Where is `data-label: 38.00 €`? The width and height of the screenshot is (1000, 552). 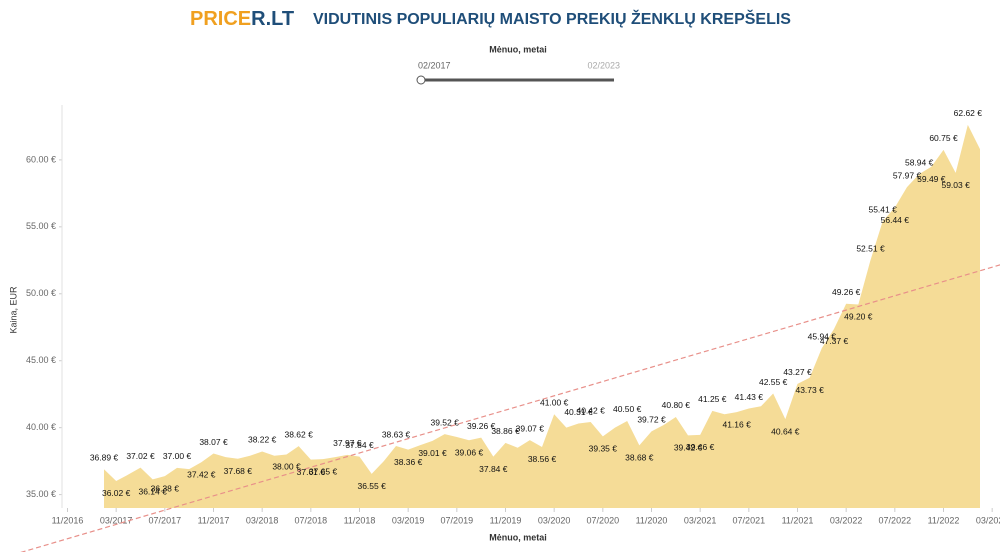
data-label: 38.00 € is located at coordinates (286, 467).